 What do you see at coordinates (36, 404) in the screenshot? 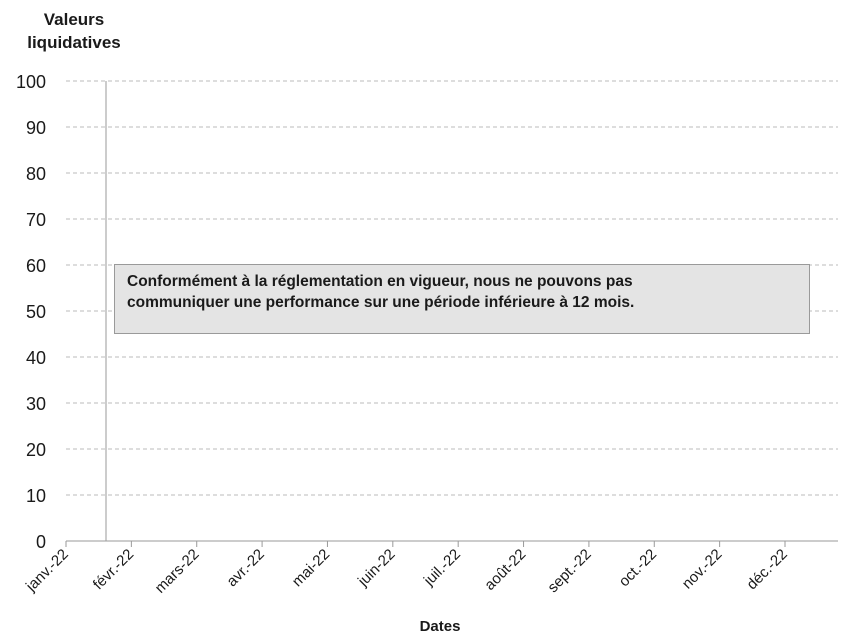
I see `y-tick-label: 30` at bounding box center [36, 404].